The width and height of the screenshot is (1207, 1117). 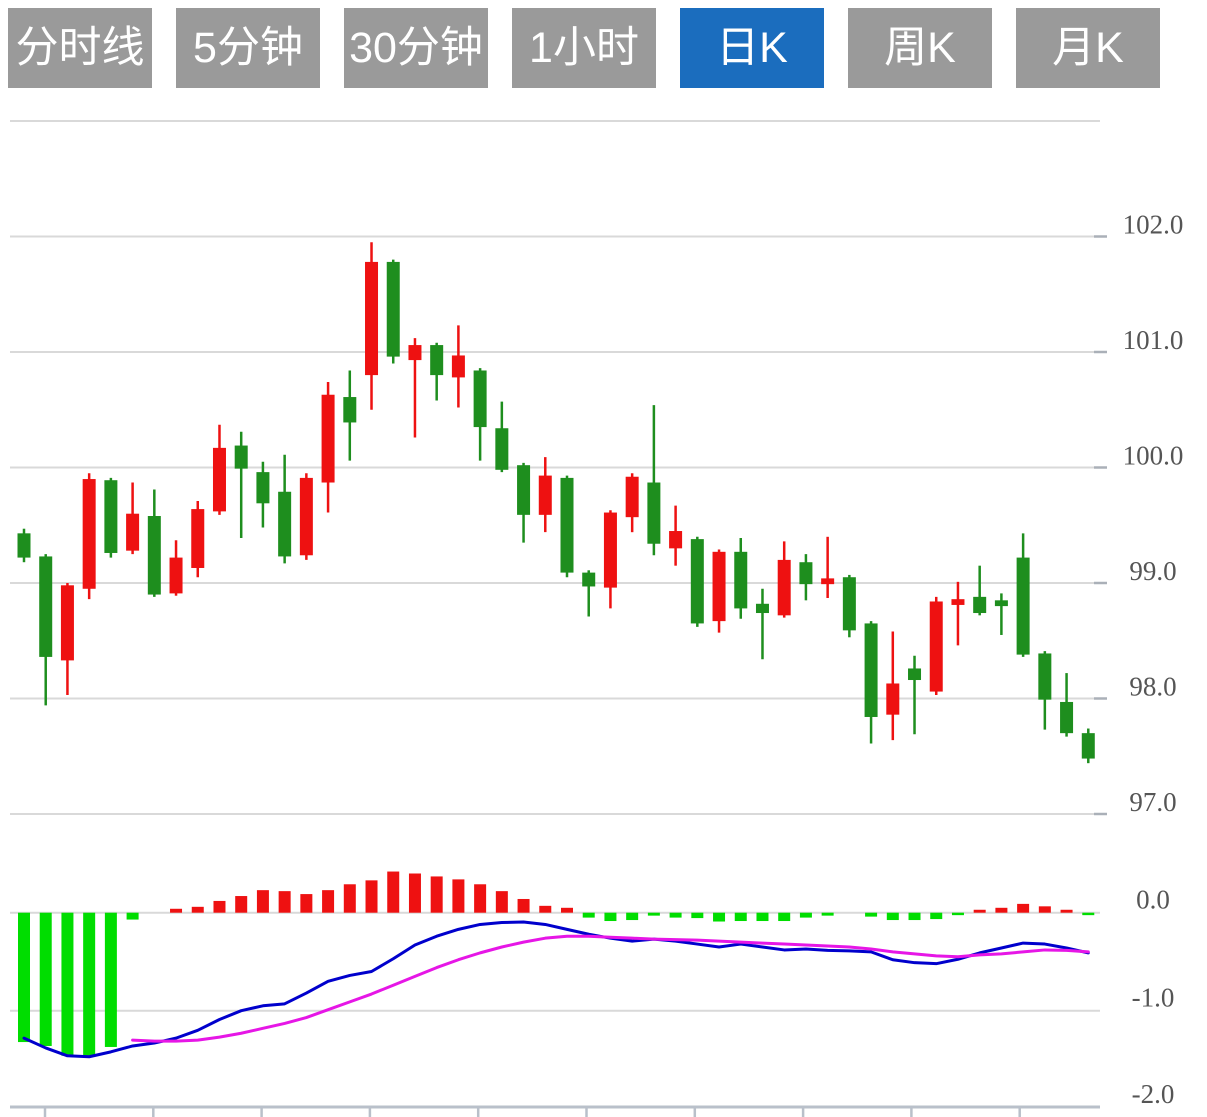 I want to click on svg-text: 102.0, so click(x=1153, y=225).